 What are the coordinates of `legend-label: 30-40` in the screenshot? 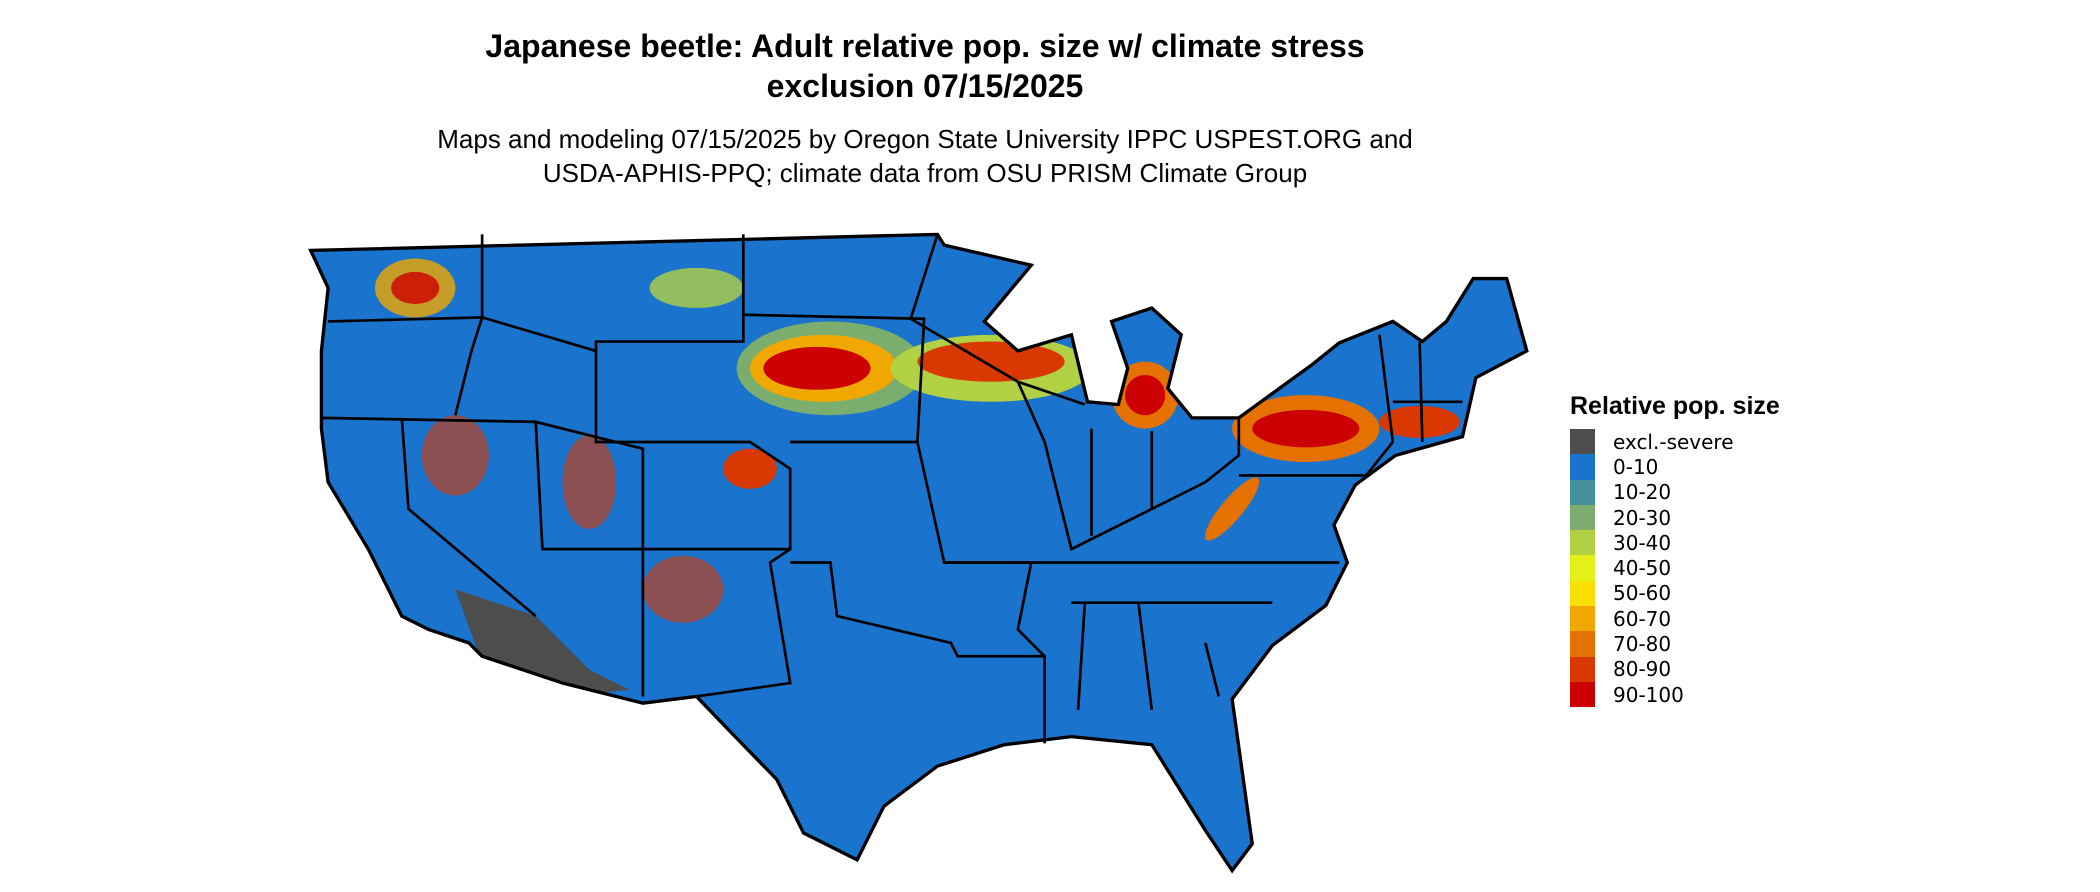 It's located at (1642, 542).